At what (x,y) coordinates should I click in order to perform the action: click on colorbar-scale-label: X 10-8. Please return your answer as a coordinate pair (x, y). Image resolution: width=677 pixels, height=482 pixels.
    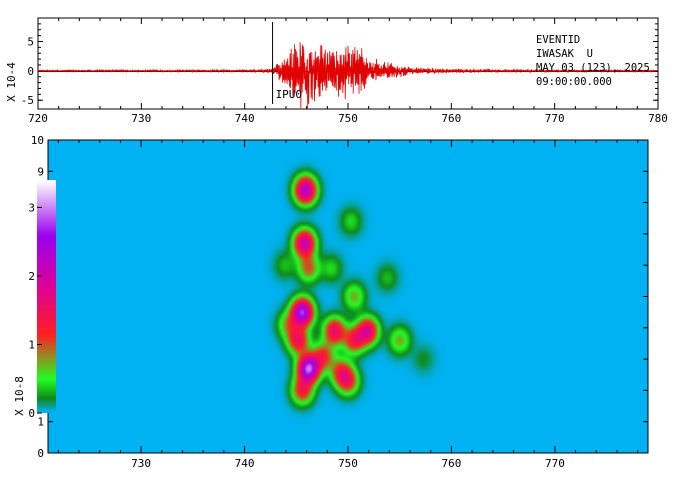
    Looking at the image, I should click on (19, 396).